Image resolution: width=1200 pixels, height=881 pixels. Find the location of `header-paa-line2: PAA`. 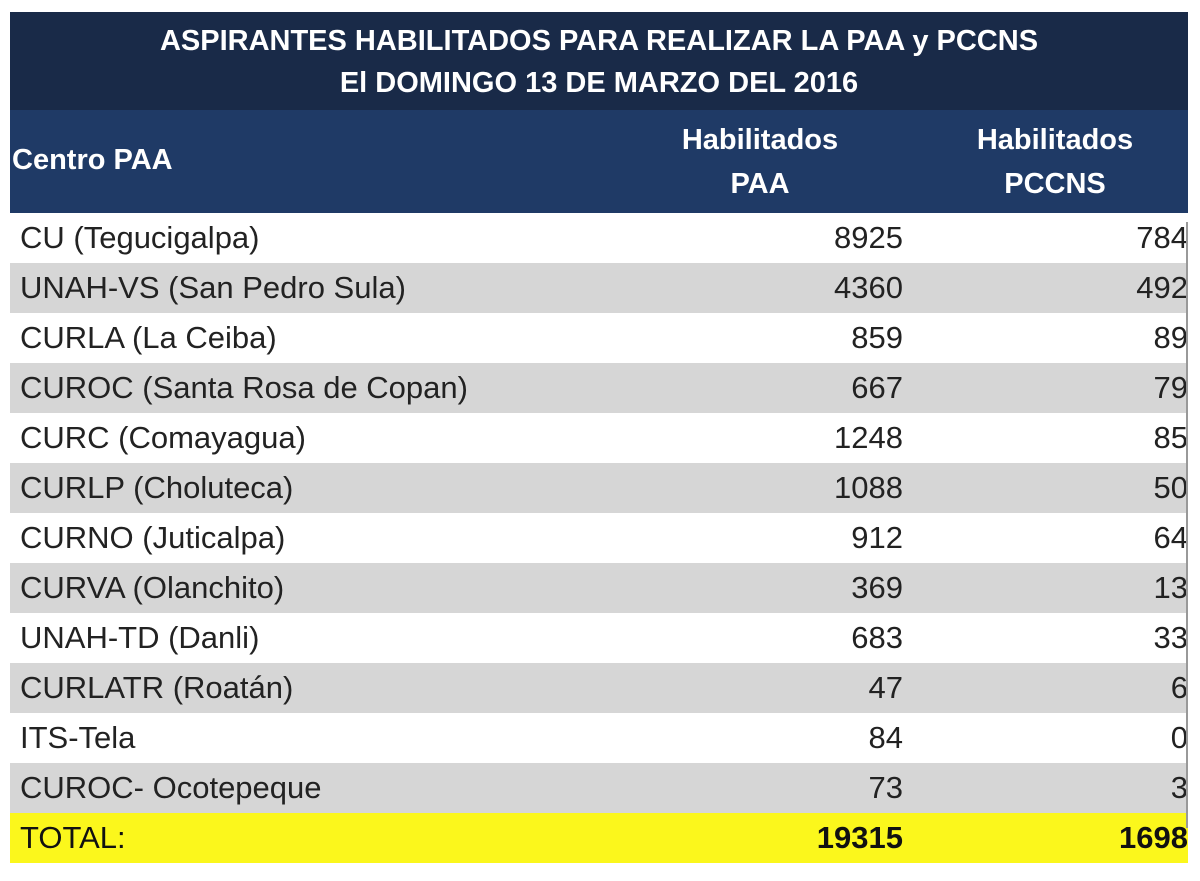

header-paa-line2: PAA is located at coordinates (760, 184).